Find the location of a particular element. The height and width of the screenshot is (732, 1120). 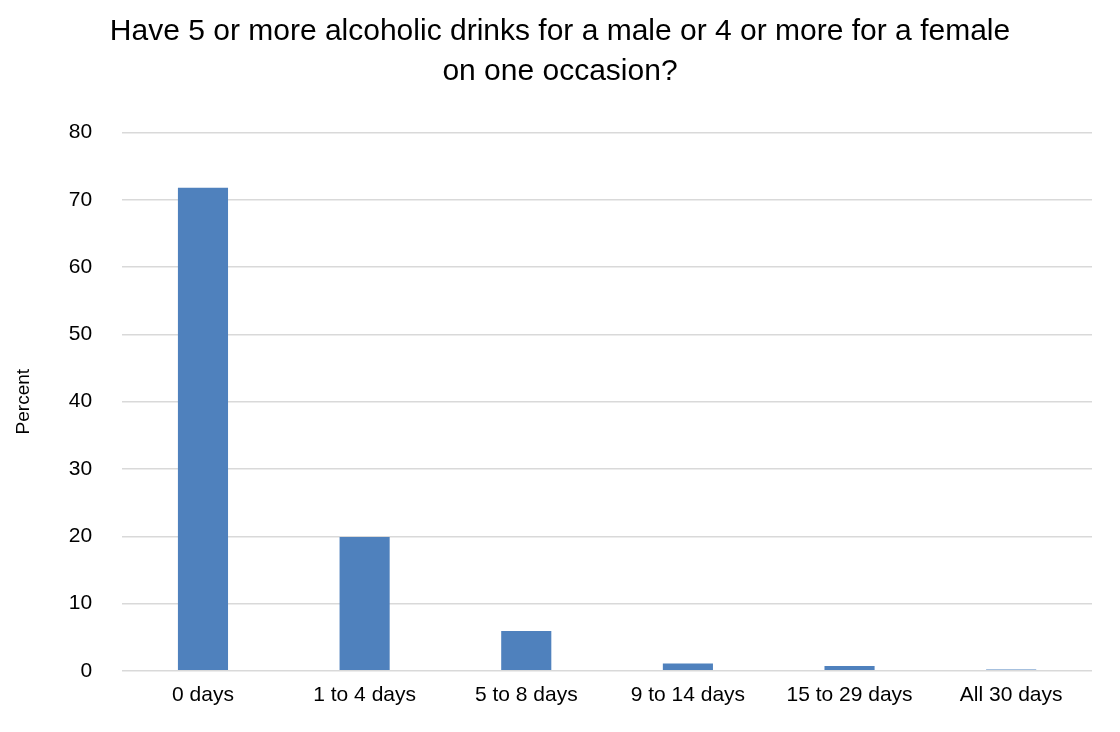

y-tick-label: 40 is located at coordinates (80, 400).